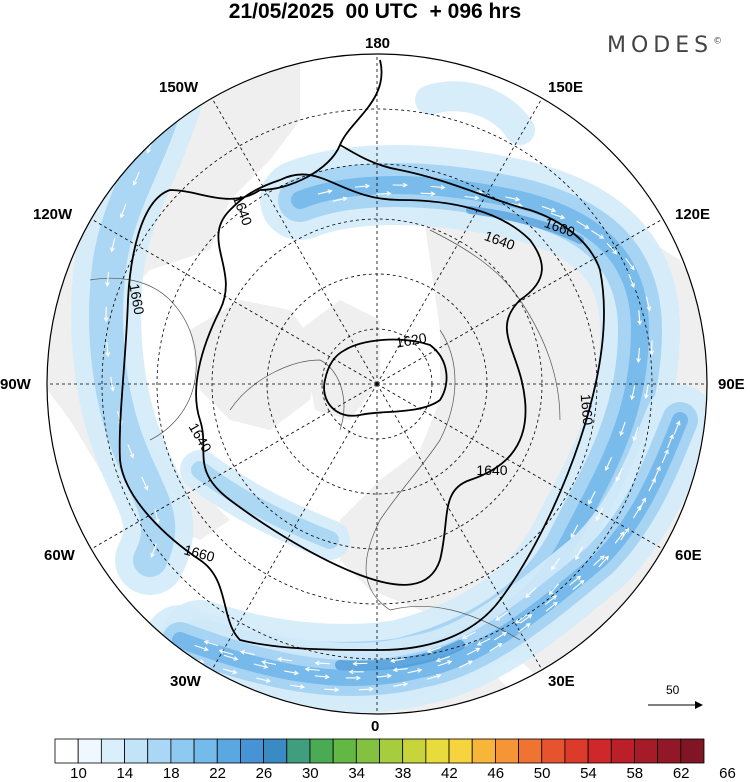 The image size is (750, 782). I want to click on contour-label: 1660, so click(587, 409).